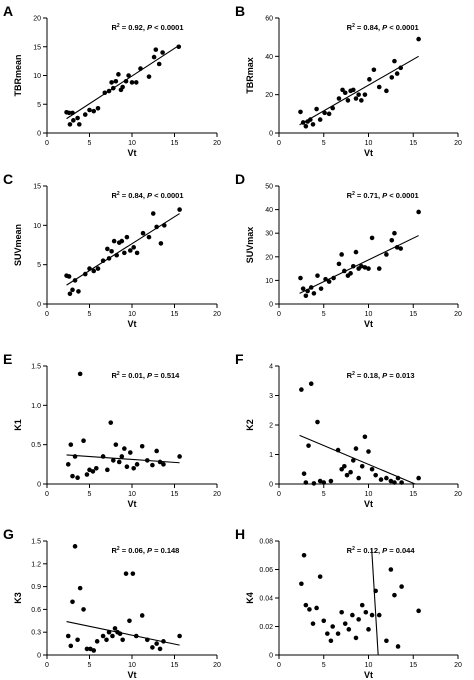  What do you see at coordinates (36, 610) in the screenshot?
I see `y-tick-label: 0.6` at bounding box center [36, 610].